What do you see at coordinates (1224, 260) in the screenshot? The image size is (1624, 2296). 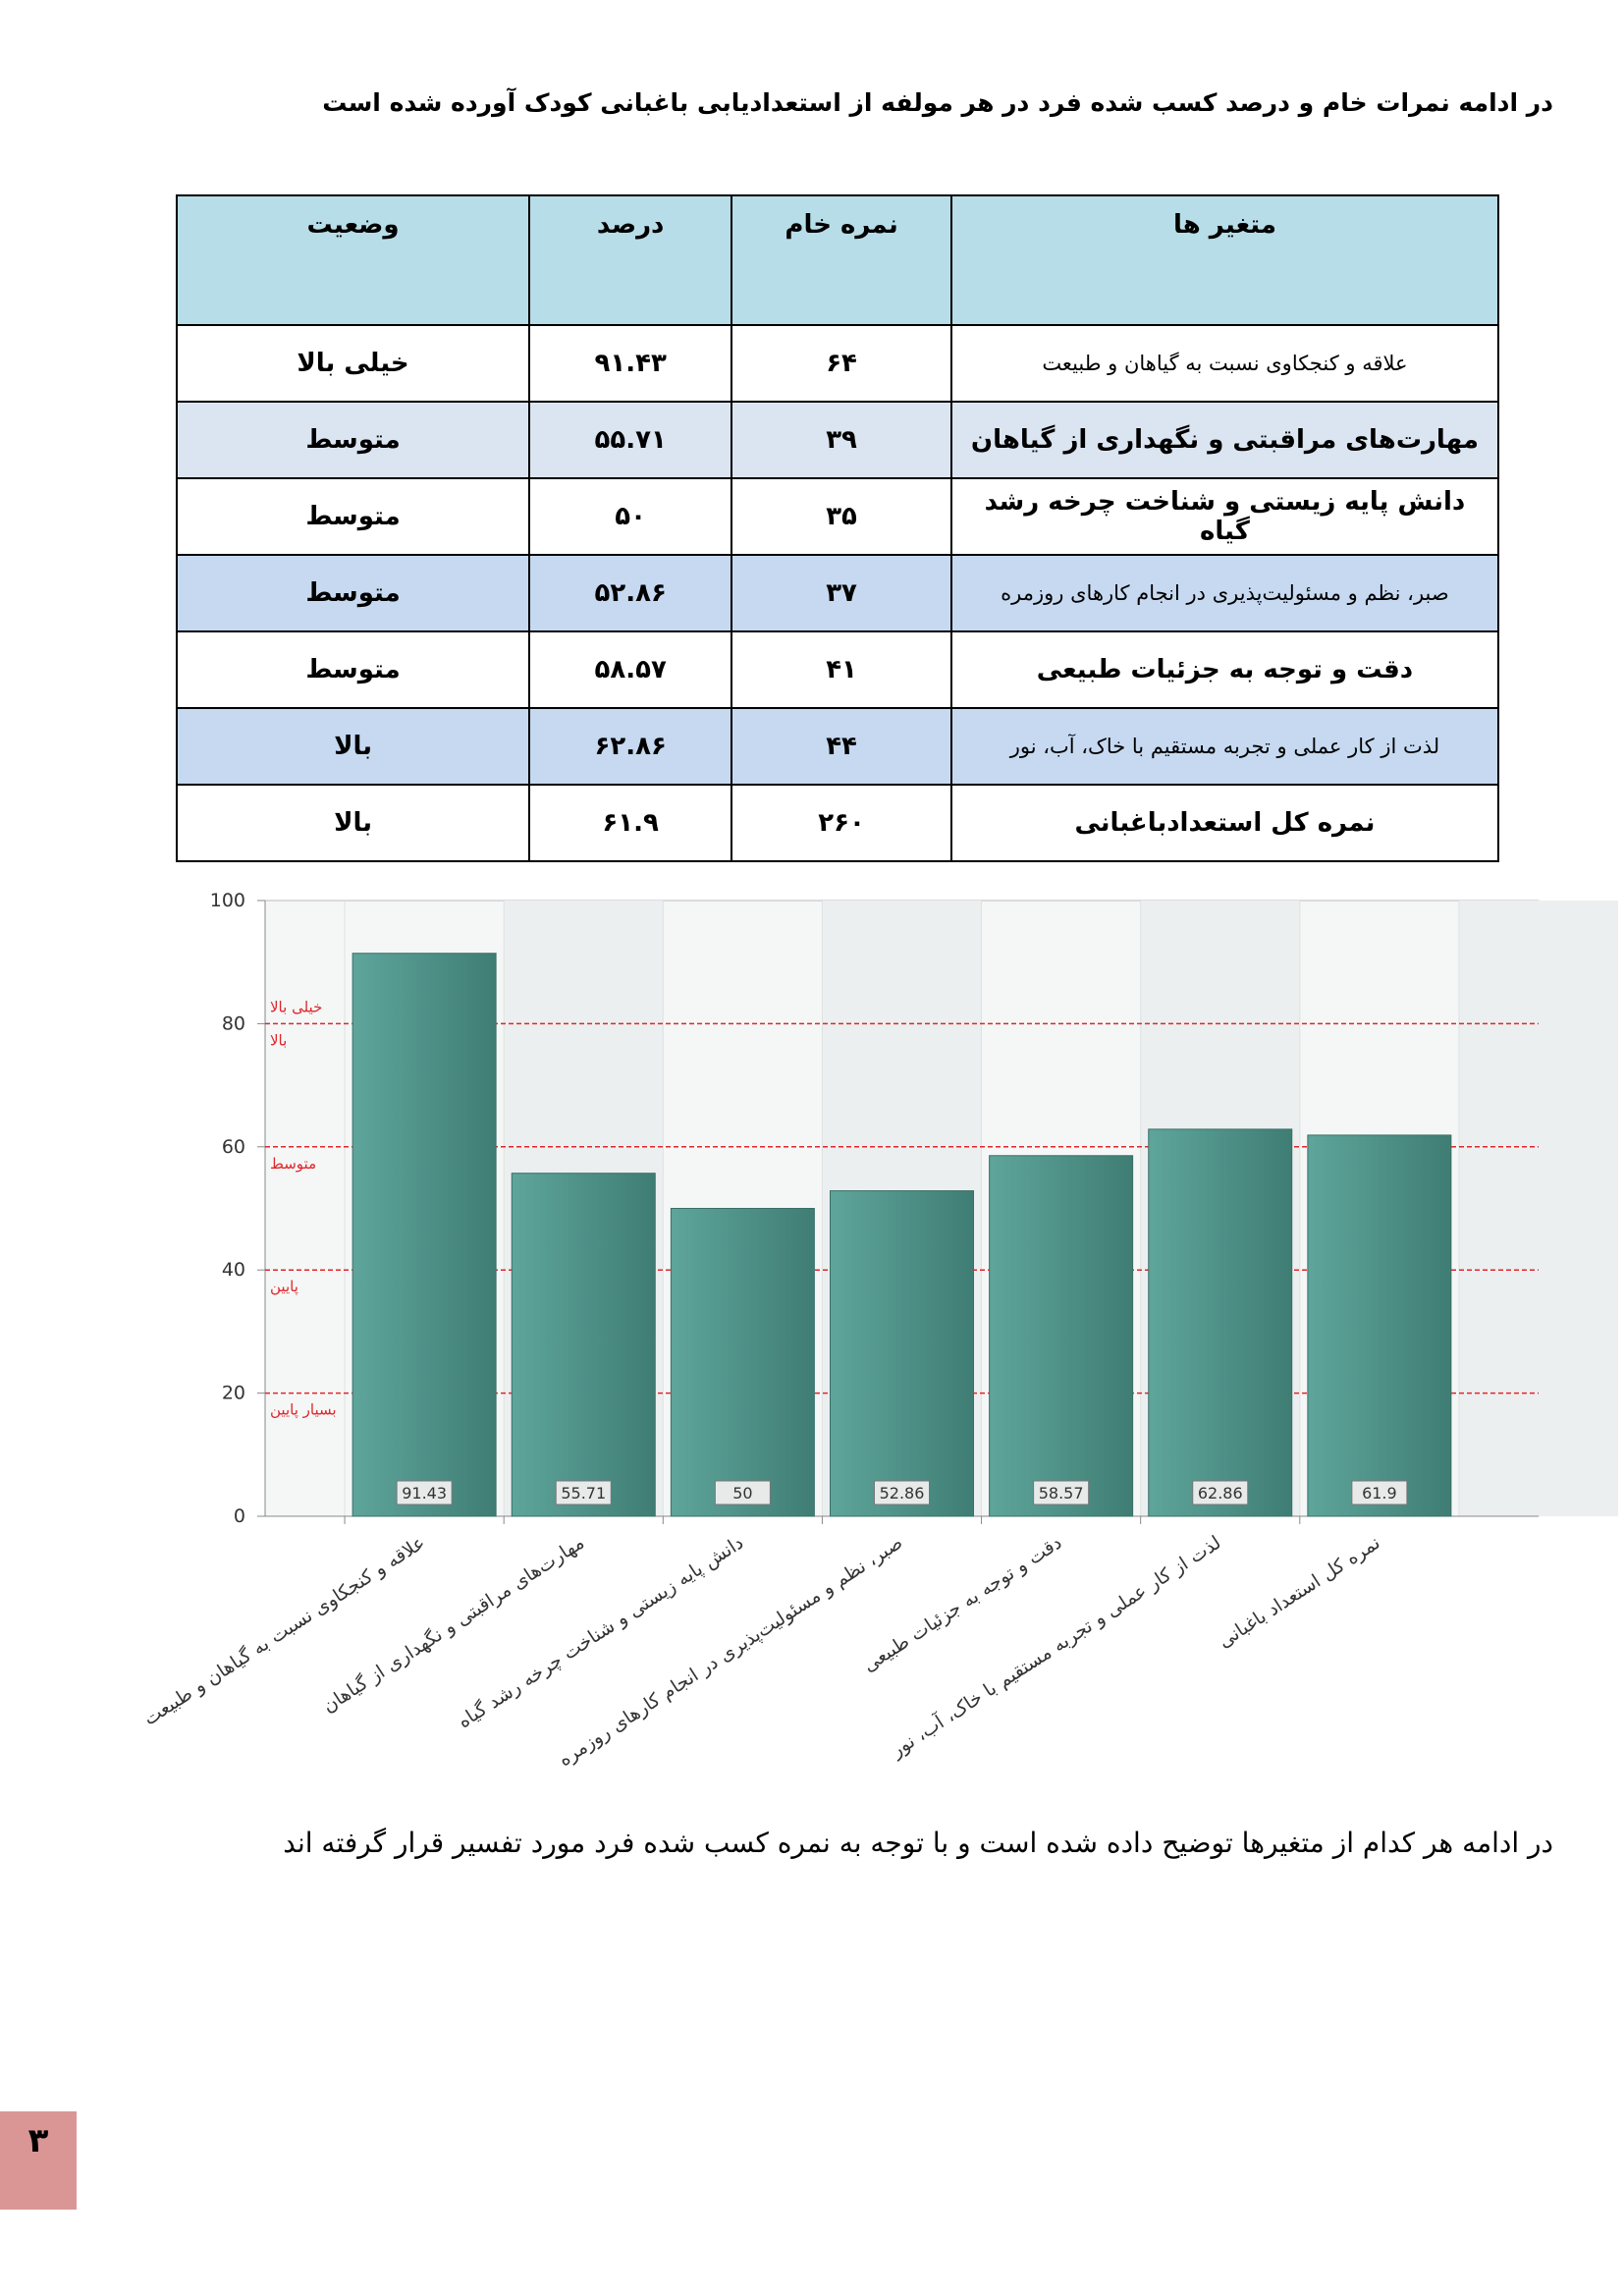 I see `header-cell: متغیر ها` at bounding box center [1224, 260].